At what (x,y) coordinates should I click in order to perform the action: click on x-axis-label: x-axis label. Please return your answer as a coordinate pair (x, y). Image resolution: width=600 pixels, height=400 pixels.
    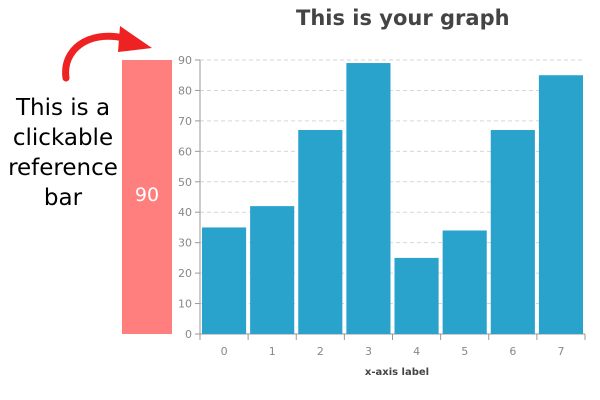
    Looking at the image, I should click on (397, 372).